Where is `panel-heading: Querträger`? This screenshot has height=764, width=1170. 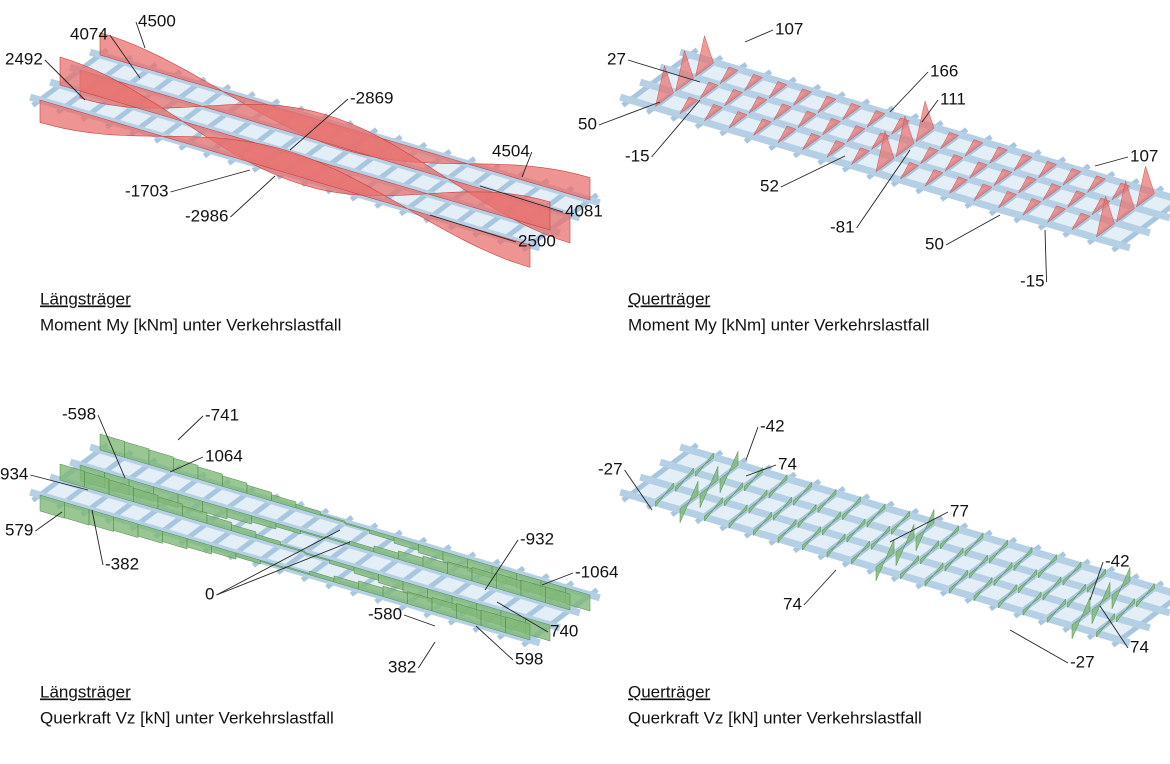 panel-heading: Querträger is located at coordinates (669, 691).